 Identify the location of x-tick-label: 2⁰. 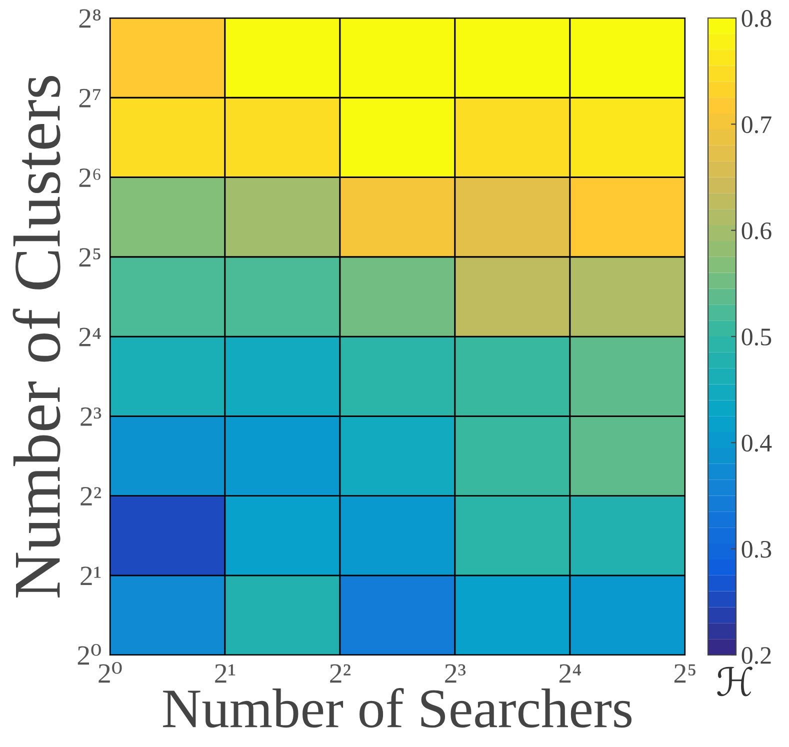
(110, 672).